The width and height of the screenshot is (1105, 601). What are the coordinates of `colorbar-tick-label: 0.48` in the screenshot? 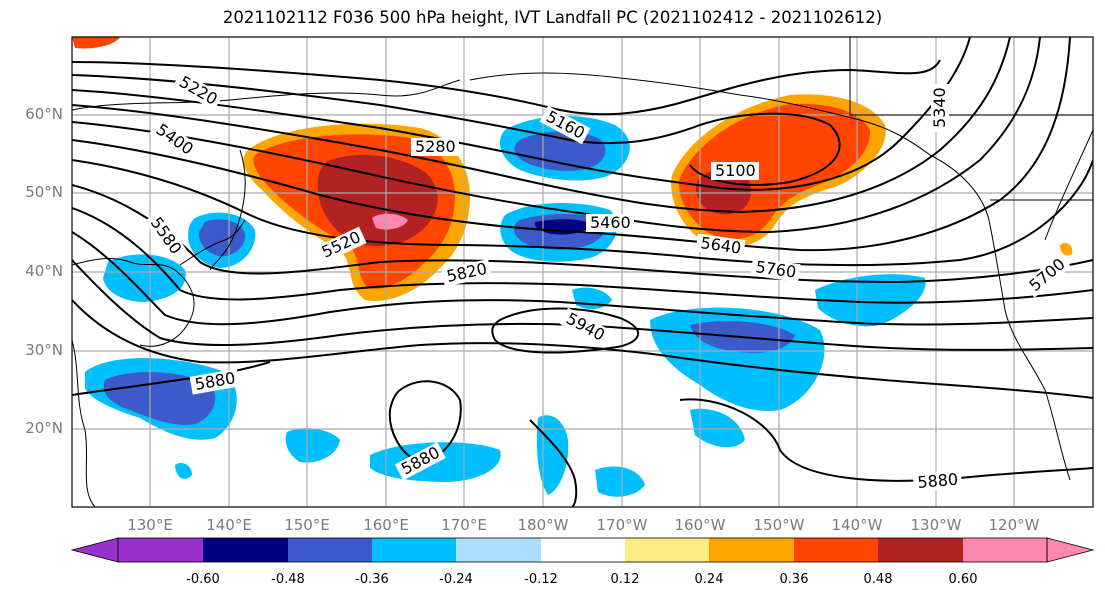 It's located at (878, 579).